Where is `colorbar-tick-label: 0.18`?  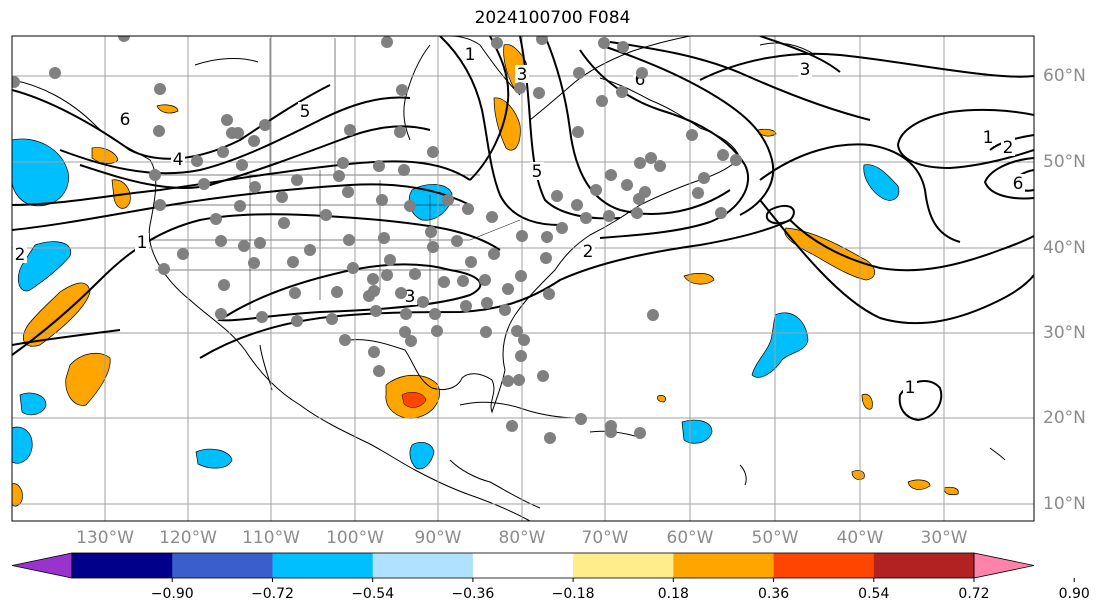
colorbar-tick-label: 0.18 is located at coordinates (673, 594).